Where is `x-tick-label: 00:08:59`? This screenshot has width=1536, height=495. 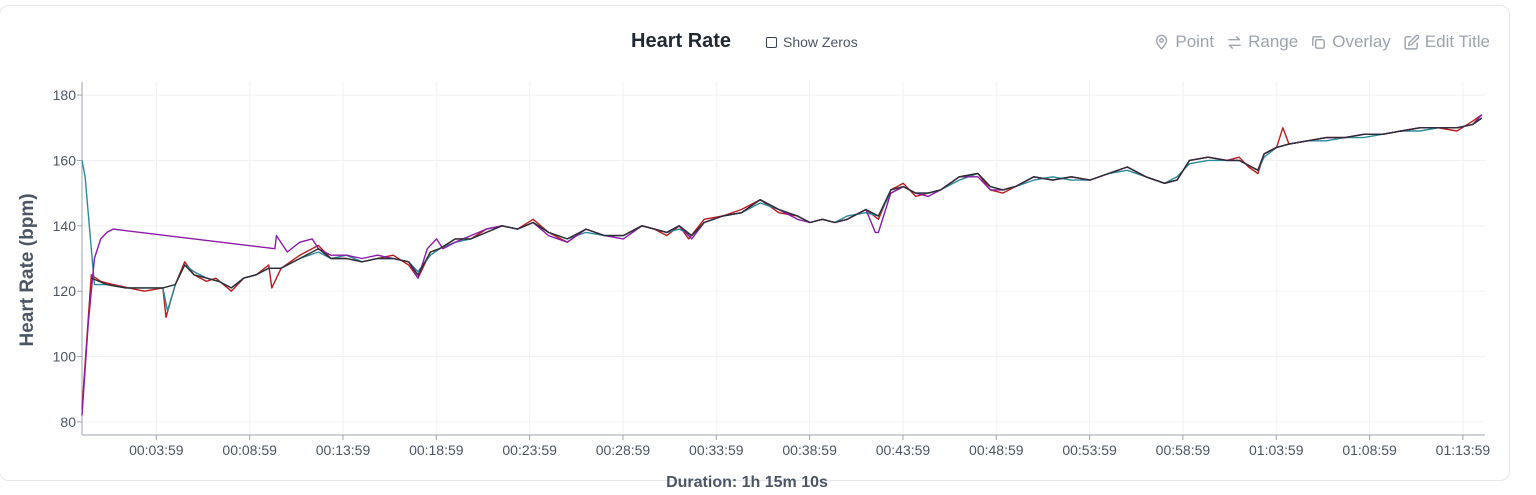
x-tick-label: 00:08:59 is located at coordinates (249, 450).